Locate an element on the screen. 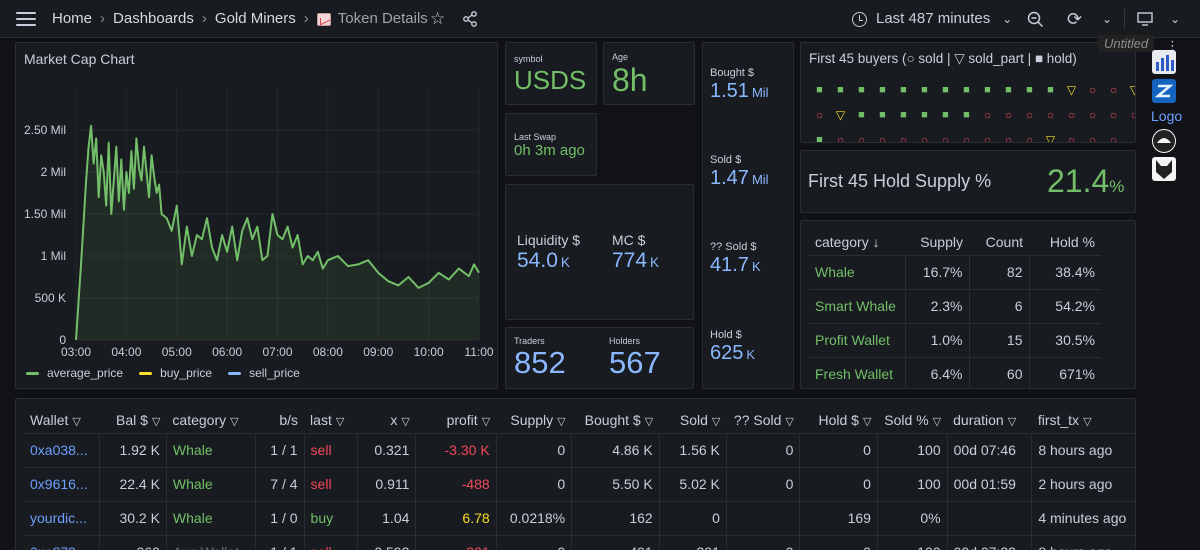  menu-icon is located at coordinates (26, 19).